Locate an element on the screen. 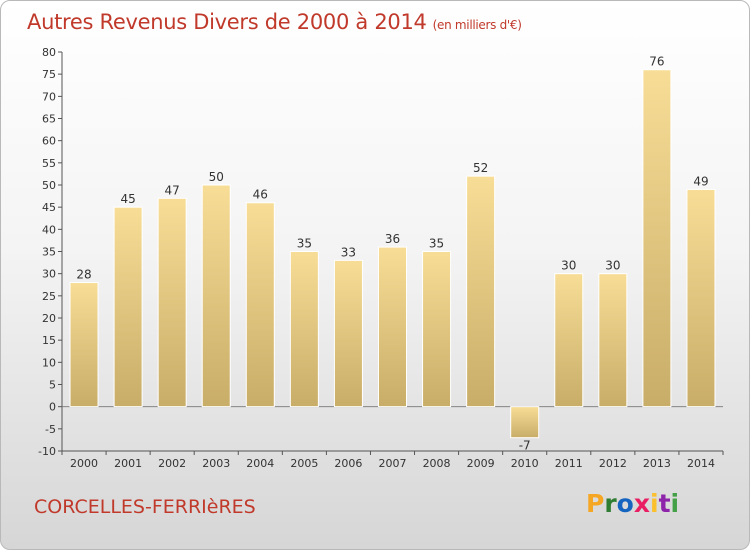 The width and height of the screenshot is (750, 550). x-tick-label: 2009 is located at coordinates (481, 463).